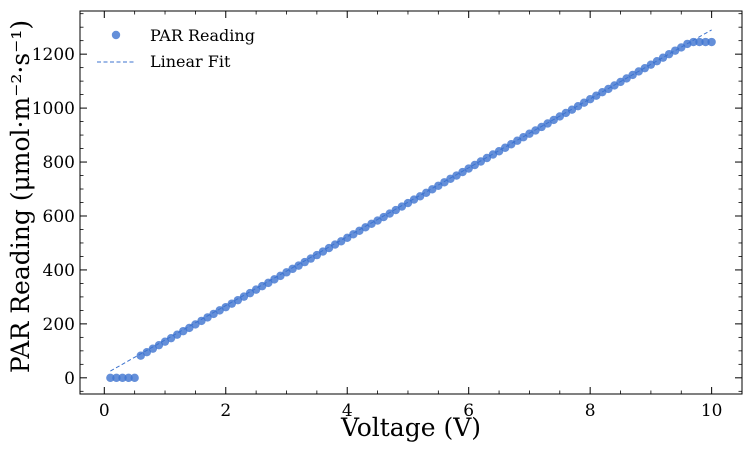  Describe the element at coordinates (347, 411) in the screenshot. I see `x-tick-label: 4` at that location.